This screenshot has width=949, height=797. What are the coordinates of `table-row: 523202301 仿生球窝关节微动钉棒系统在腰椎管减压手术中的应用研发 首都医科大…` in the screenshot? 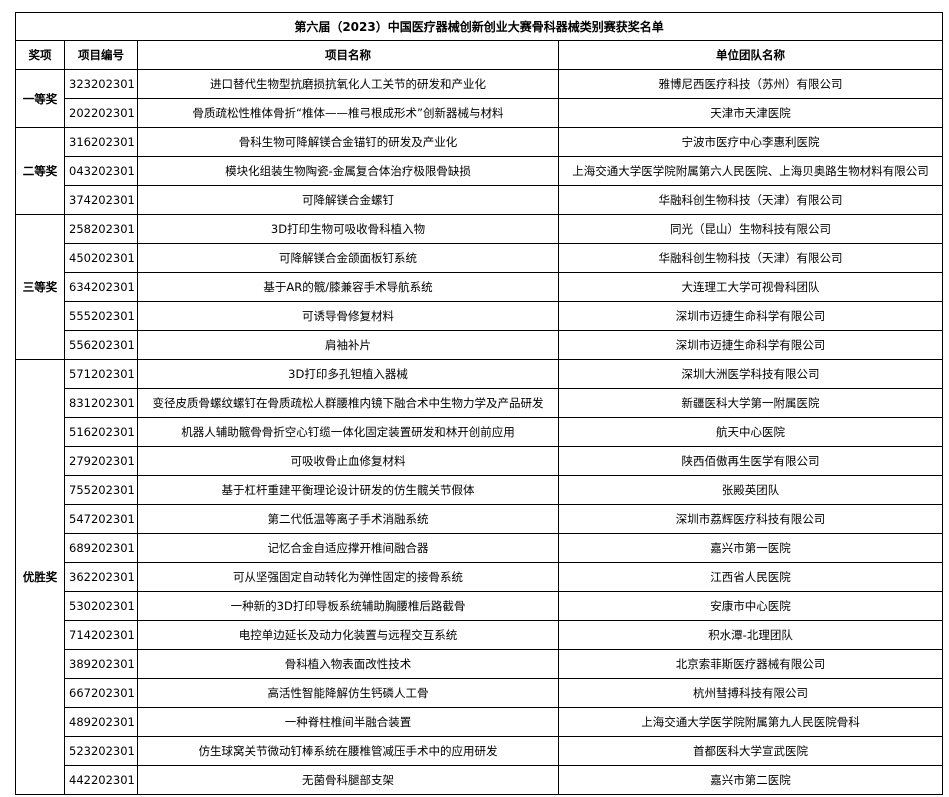 It's located at (480, 751).